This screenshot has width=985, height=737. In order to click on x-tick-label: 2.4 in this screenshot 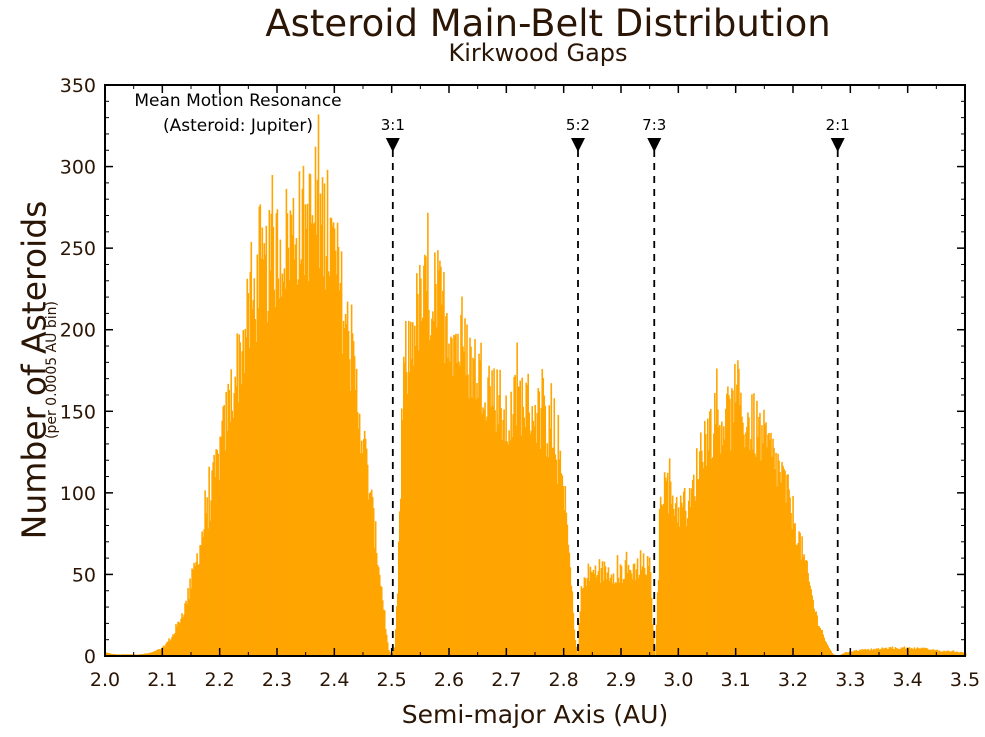, I will do `click(334, 680)`.